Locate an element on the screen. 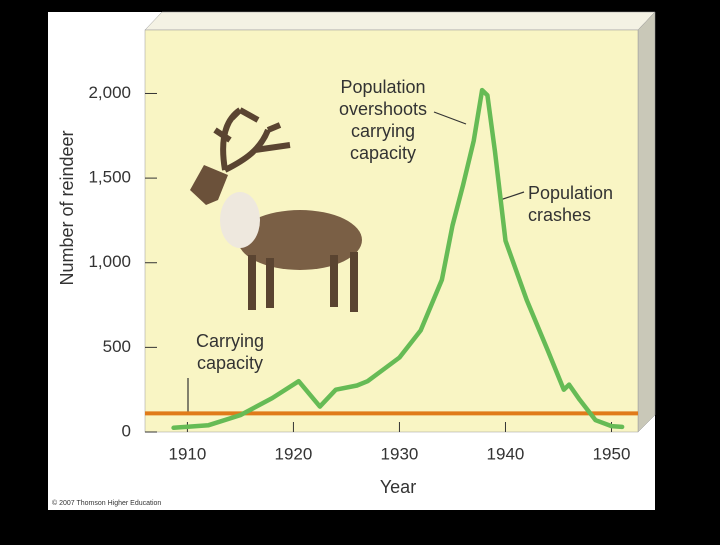  x-tick-label: 1910 is located at coordinates (187, 453).